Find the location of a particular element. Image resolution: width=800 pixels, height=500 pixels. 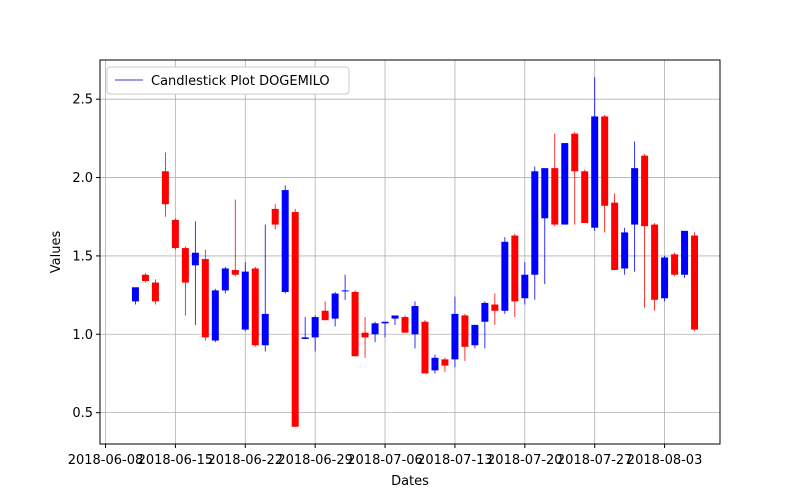

x-tick-label: 2018-06-08 is located at coordinates (106, 460).